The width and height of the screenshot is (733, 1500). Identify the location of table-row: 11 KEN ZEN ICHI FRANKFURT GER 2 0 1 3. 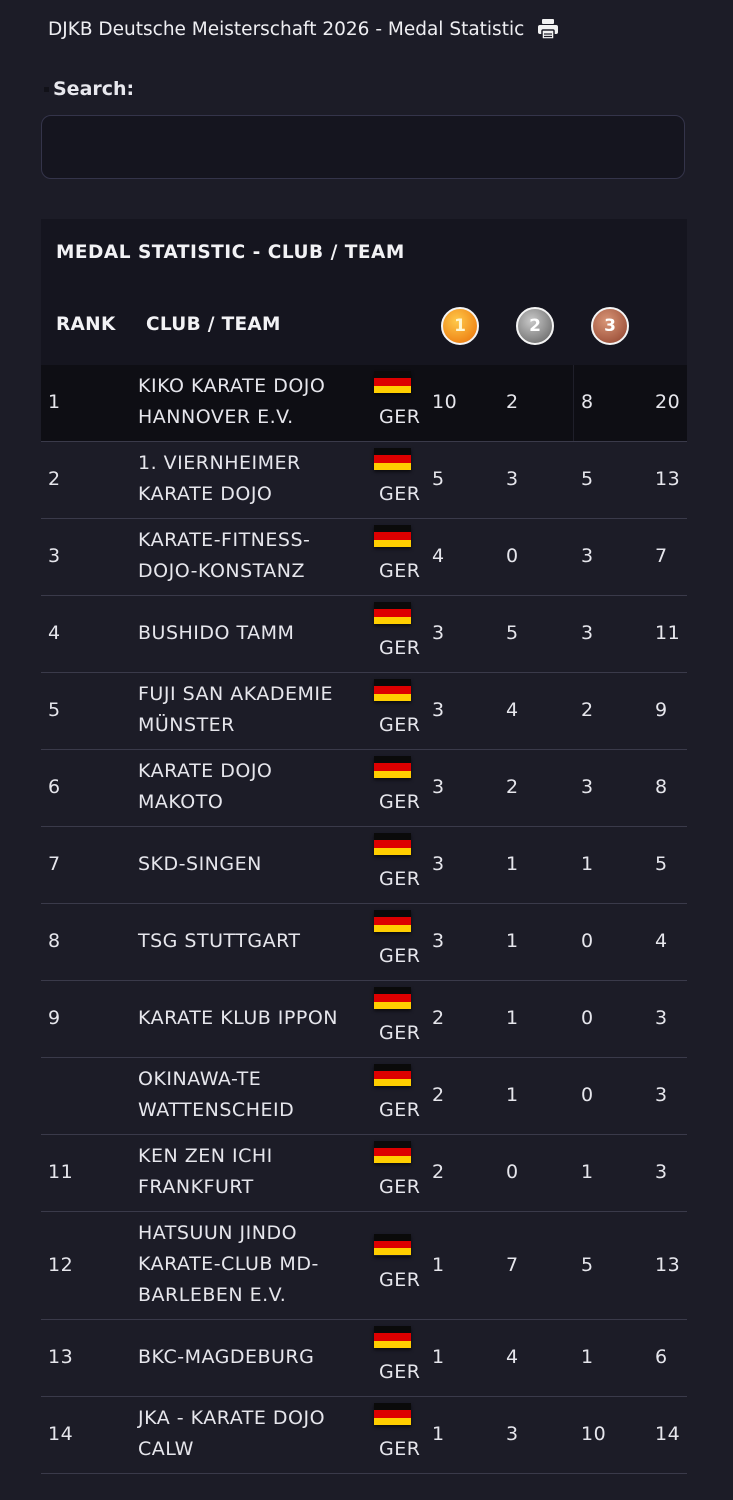
(364, 1173).